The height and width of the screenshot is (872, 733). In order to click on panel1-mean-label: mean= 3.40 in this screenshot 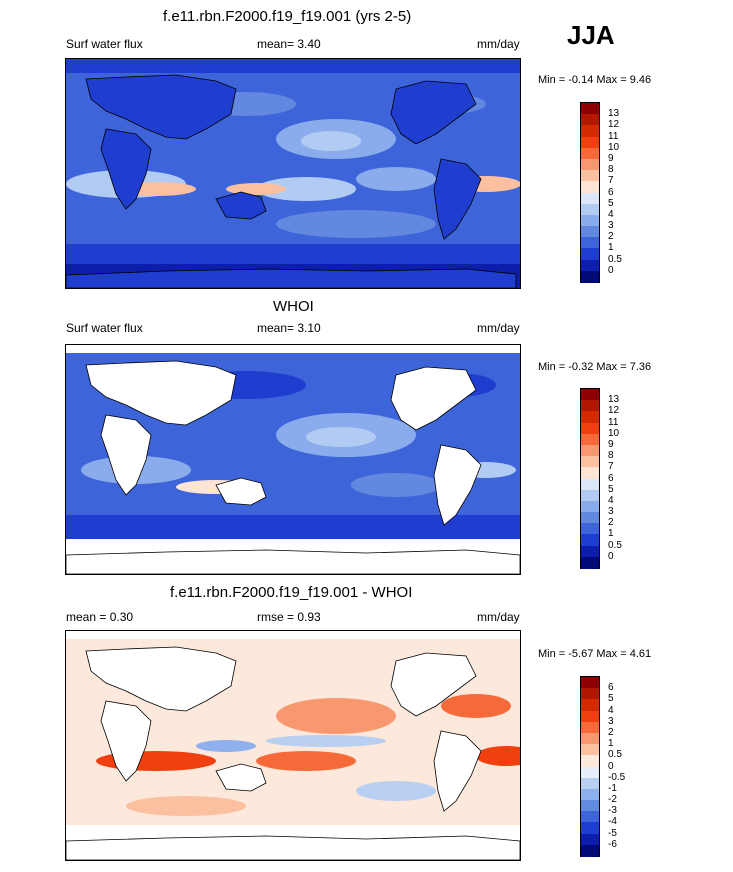, I will do `click(289, 44)`.